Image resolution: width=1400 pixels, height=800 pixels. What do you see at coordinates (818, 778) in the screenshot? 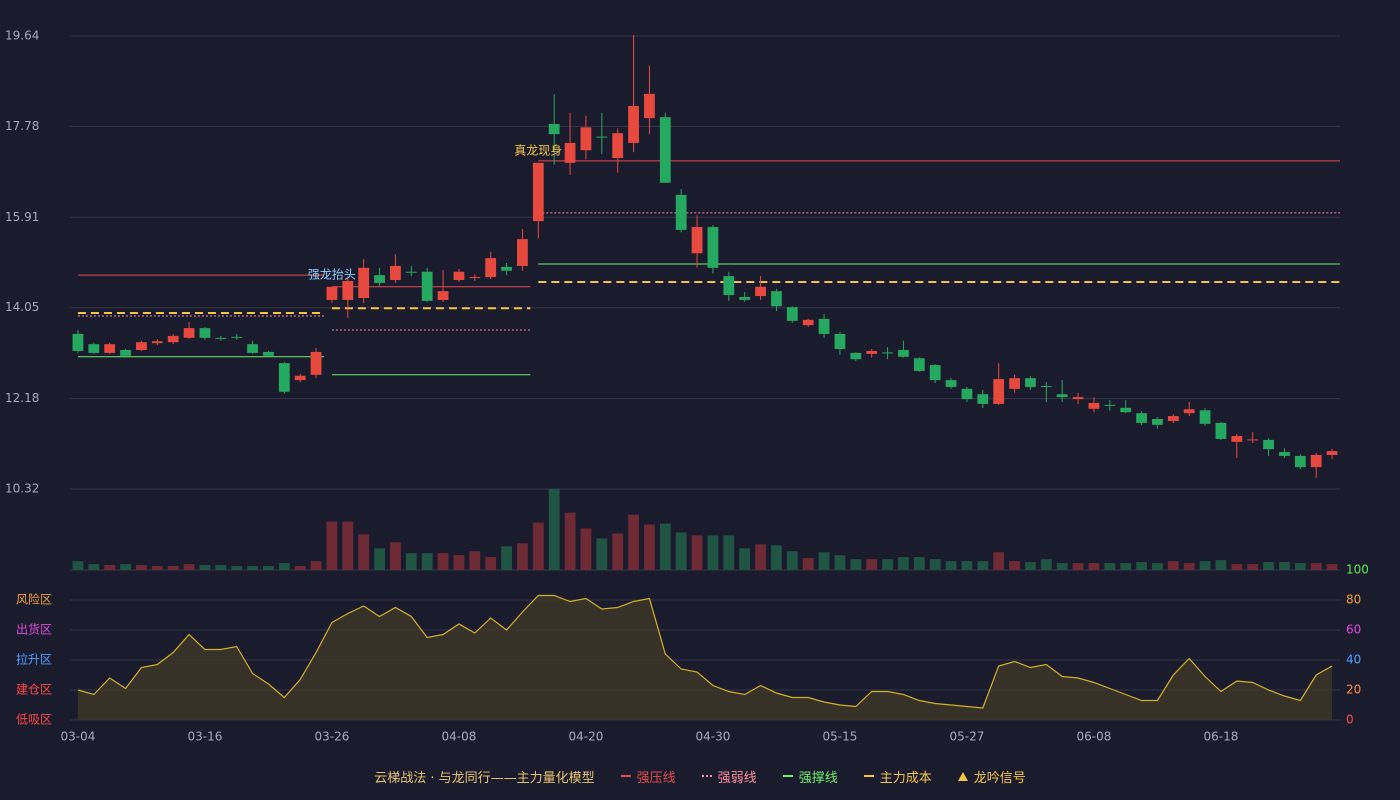
I see `legend-label: 强撑线` at bounding box center [818, 778].